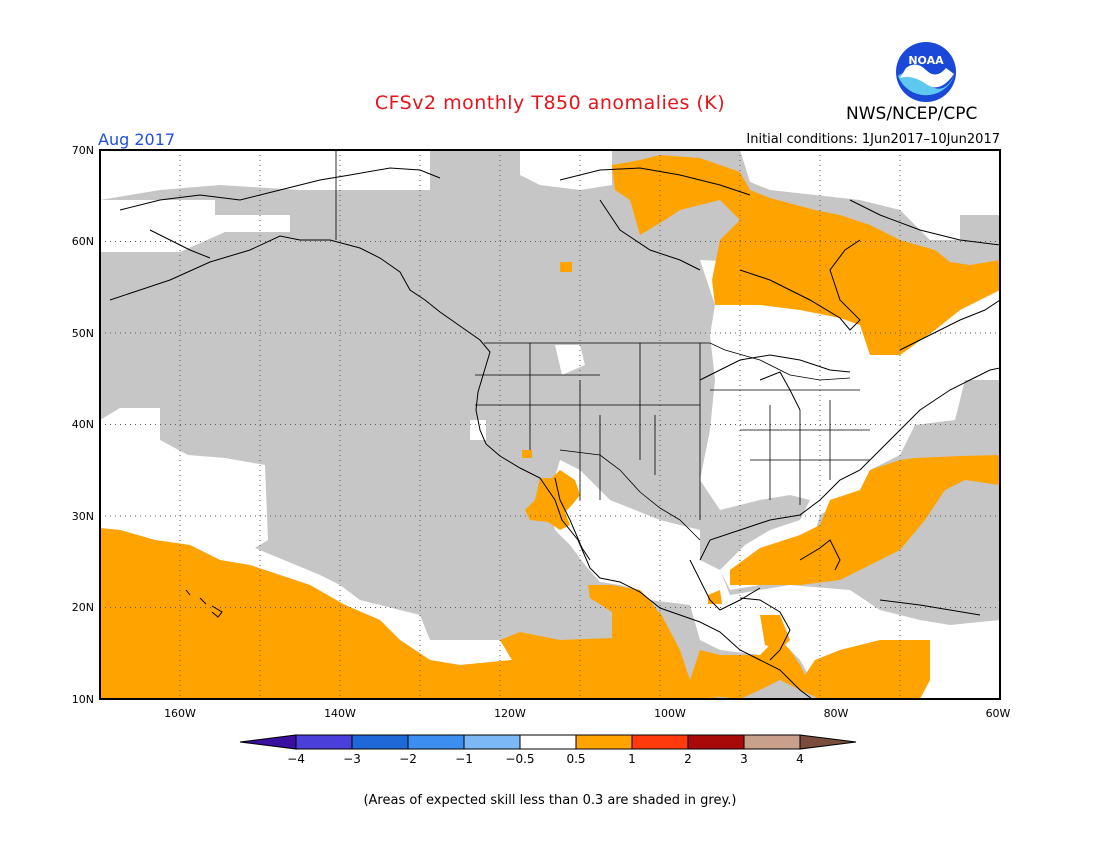  I want to click on legend-arrow-high, so click(828, 742).